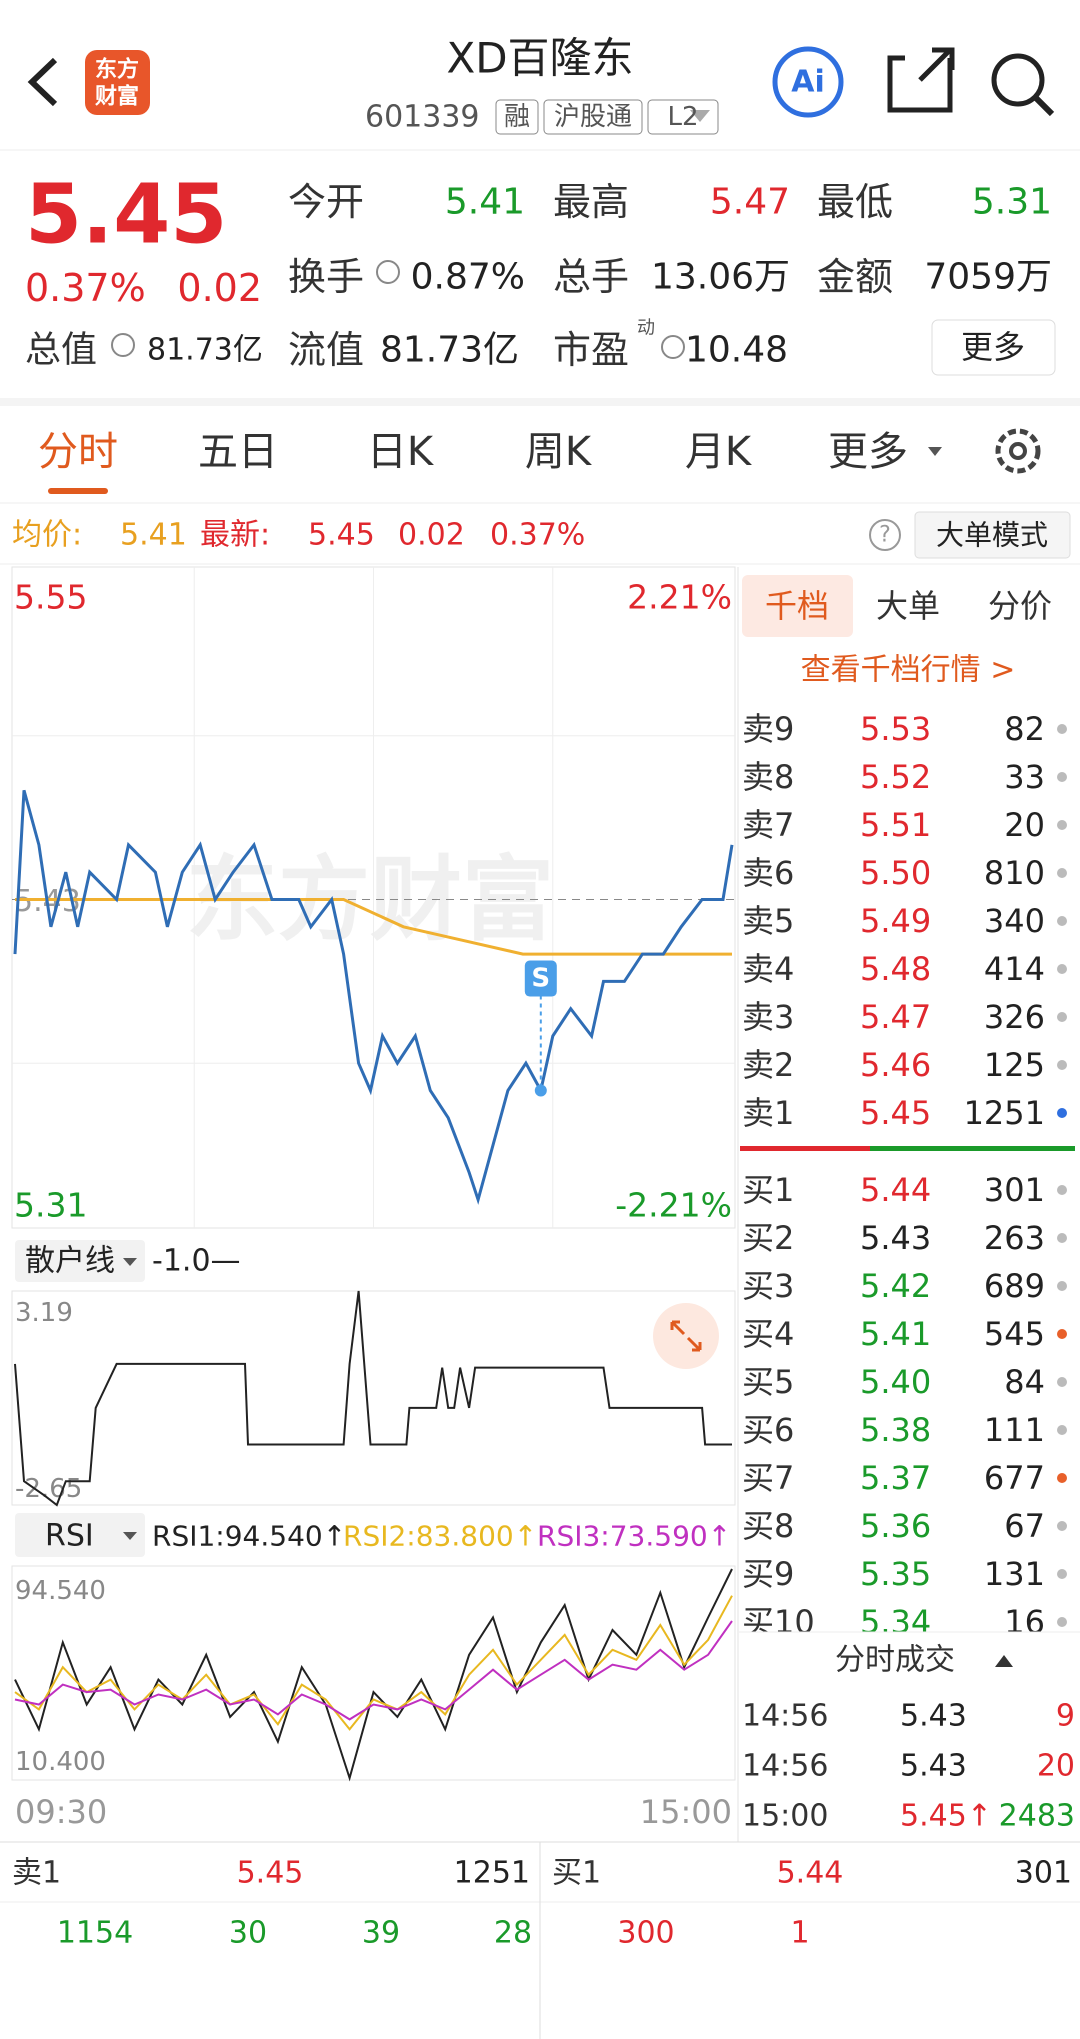 The height and width of the screenshot is (2039, 1080). I want to click on settings-center, so click(1018, 451).